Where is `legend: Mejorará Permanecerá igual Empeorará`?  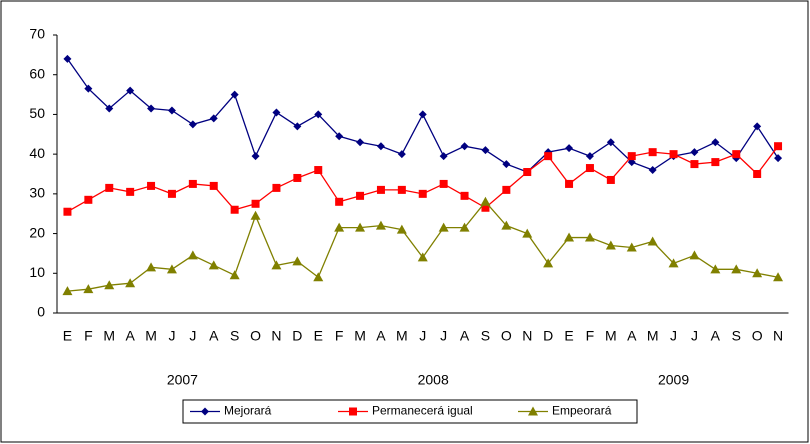
legend: Mejorará Permanecerá igual Empeorará is located at coordinates (410, 411).